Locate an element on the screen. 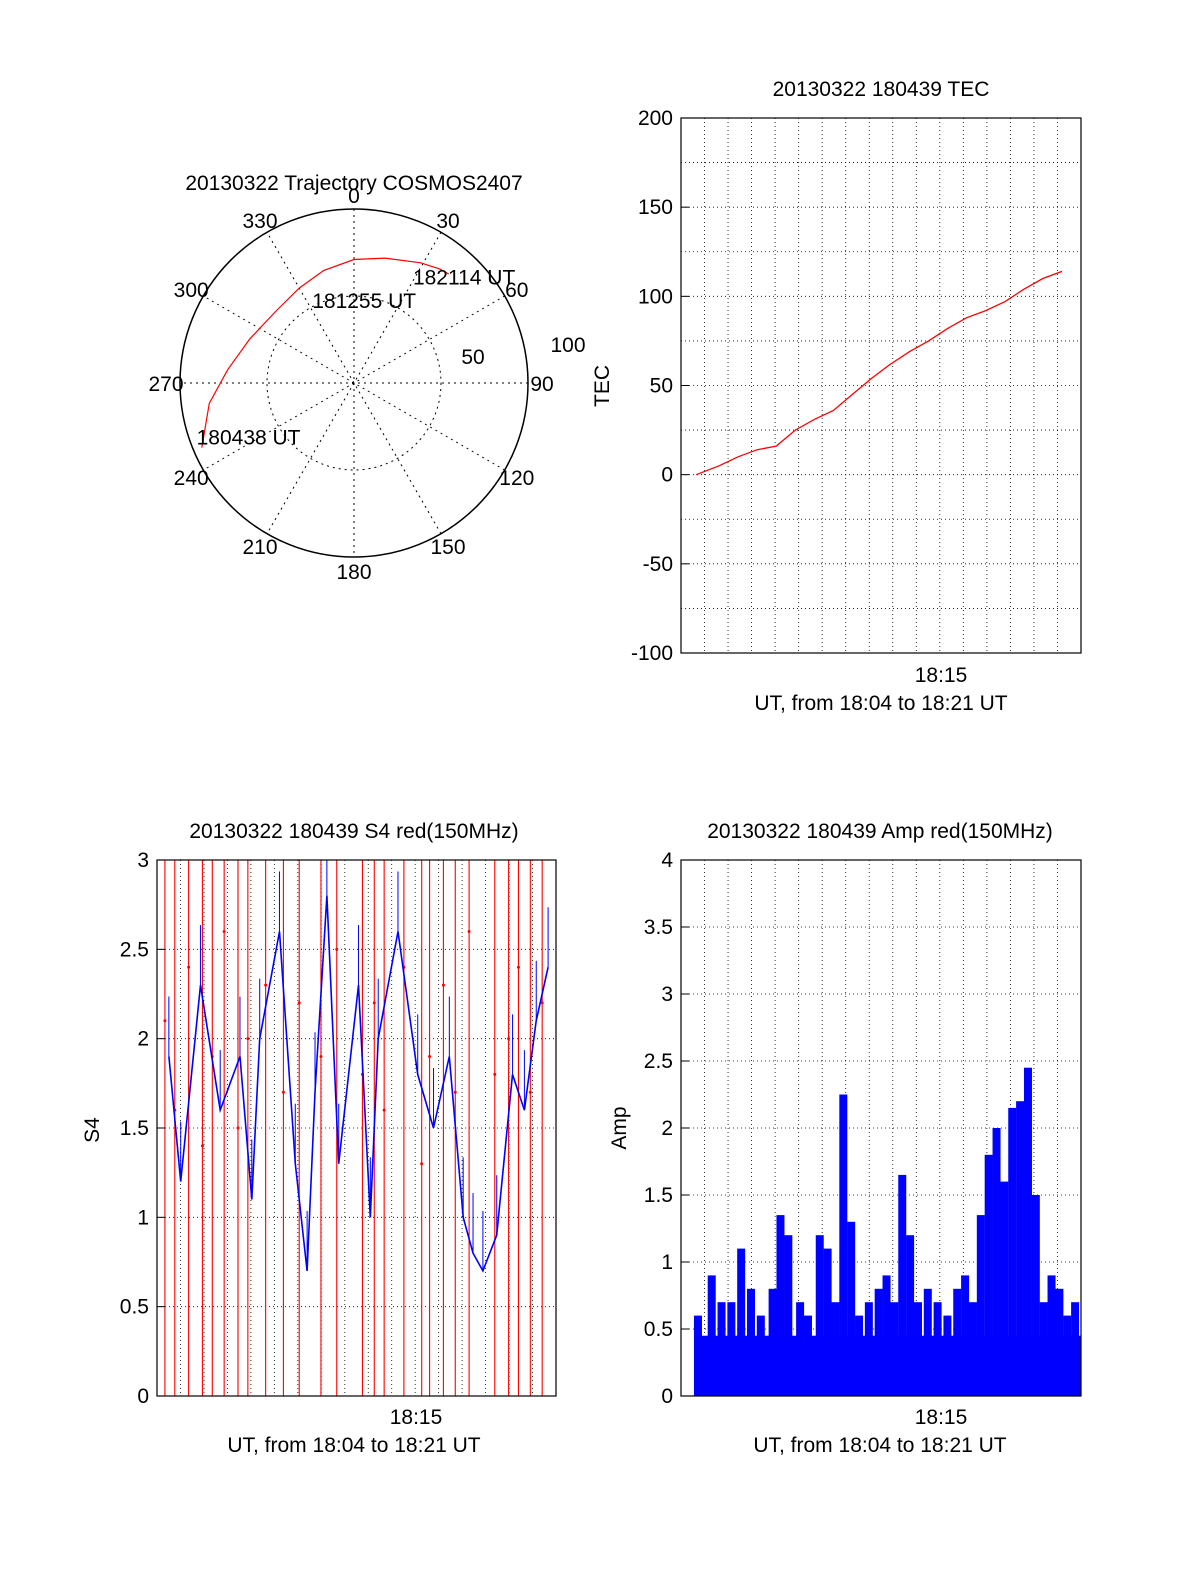 The image size is (1200, 1575). s4-title: 20130322 180439 S4 red(150MHz) is located at coordinates (353, 831).